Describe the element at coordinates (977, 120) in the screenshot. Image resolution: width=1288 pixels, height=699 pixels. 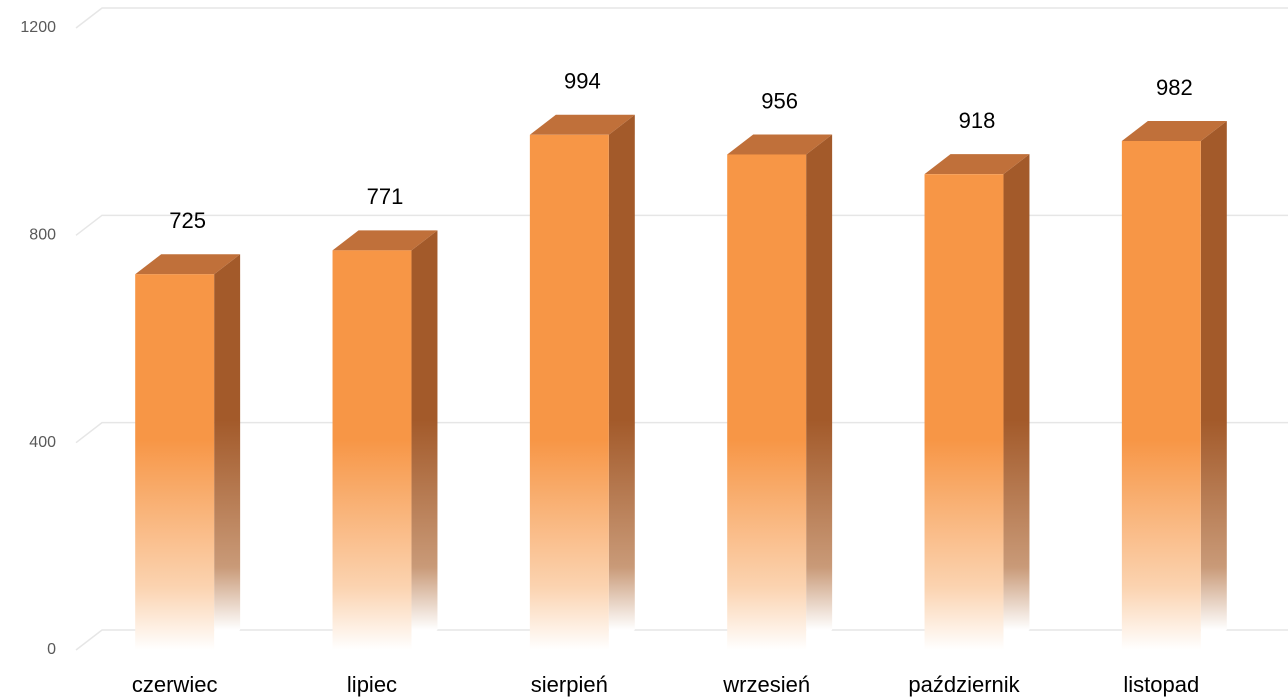
I see `value-label: 918` at that location.